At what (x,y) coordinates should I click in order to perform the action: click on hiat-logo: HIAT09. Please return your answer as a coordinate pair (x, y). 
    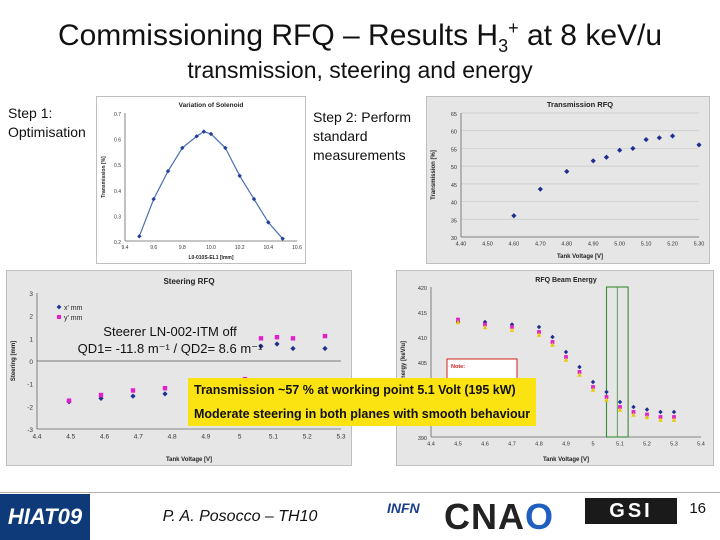
    Looking at the image, I should click on (45, 517).